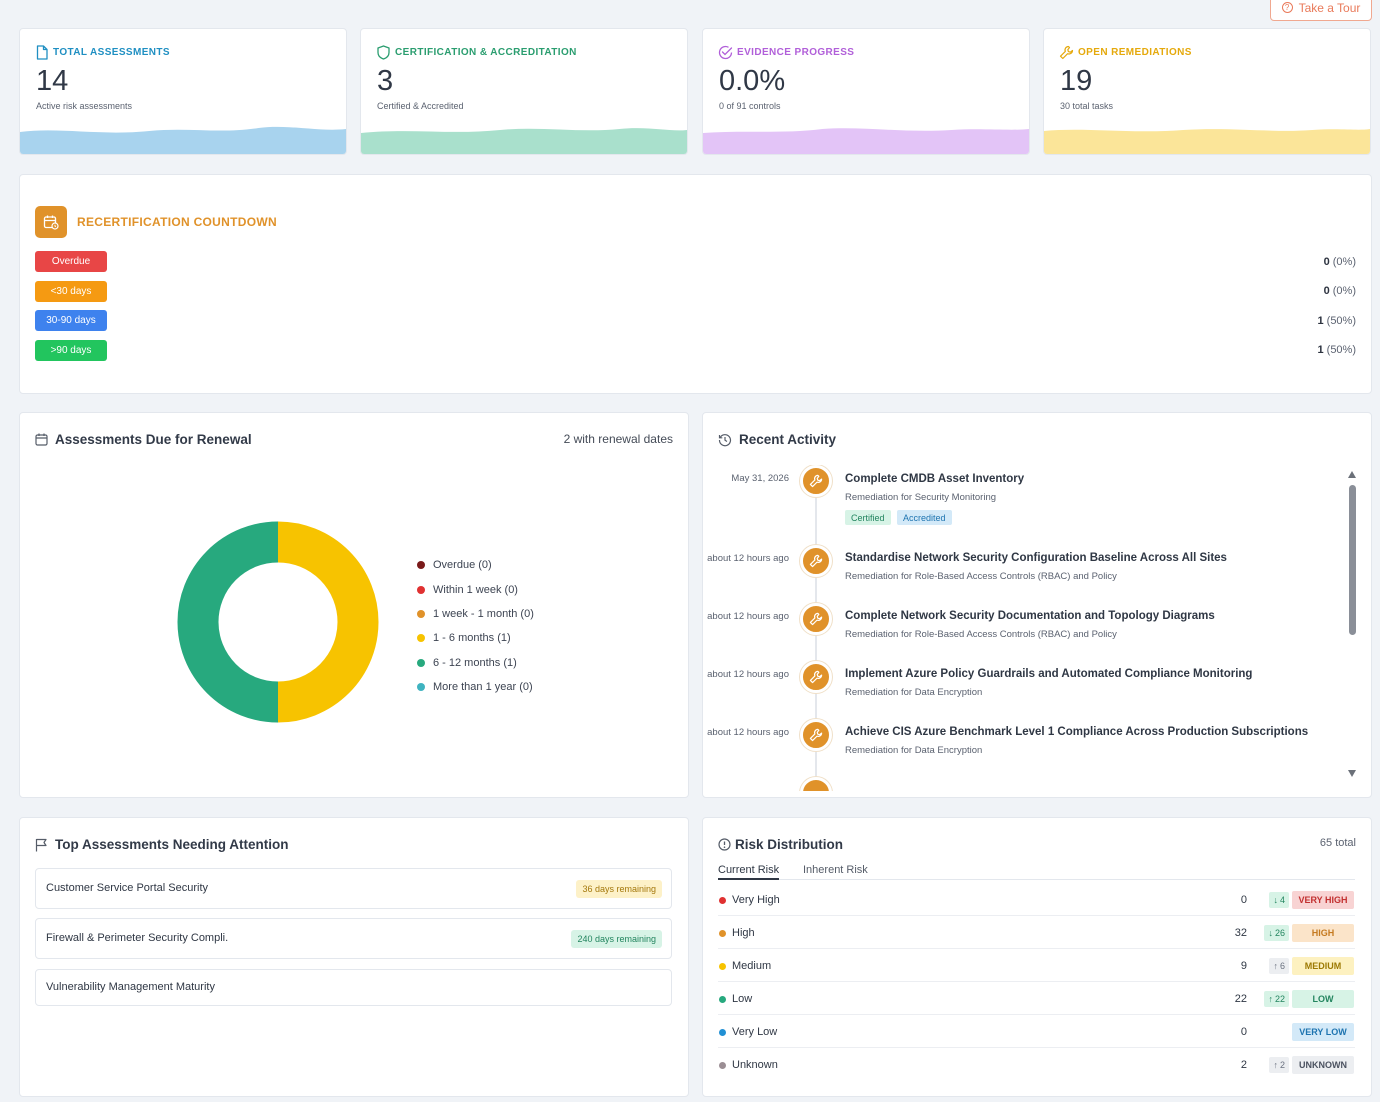  Describe the element at coordinates (1287, 7) in the screenshot. I see `question-icon: ?` at that location.